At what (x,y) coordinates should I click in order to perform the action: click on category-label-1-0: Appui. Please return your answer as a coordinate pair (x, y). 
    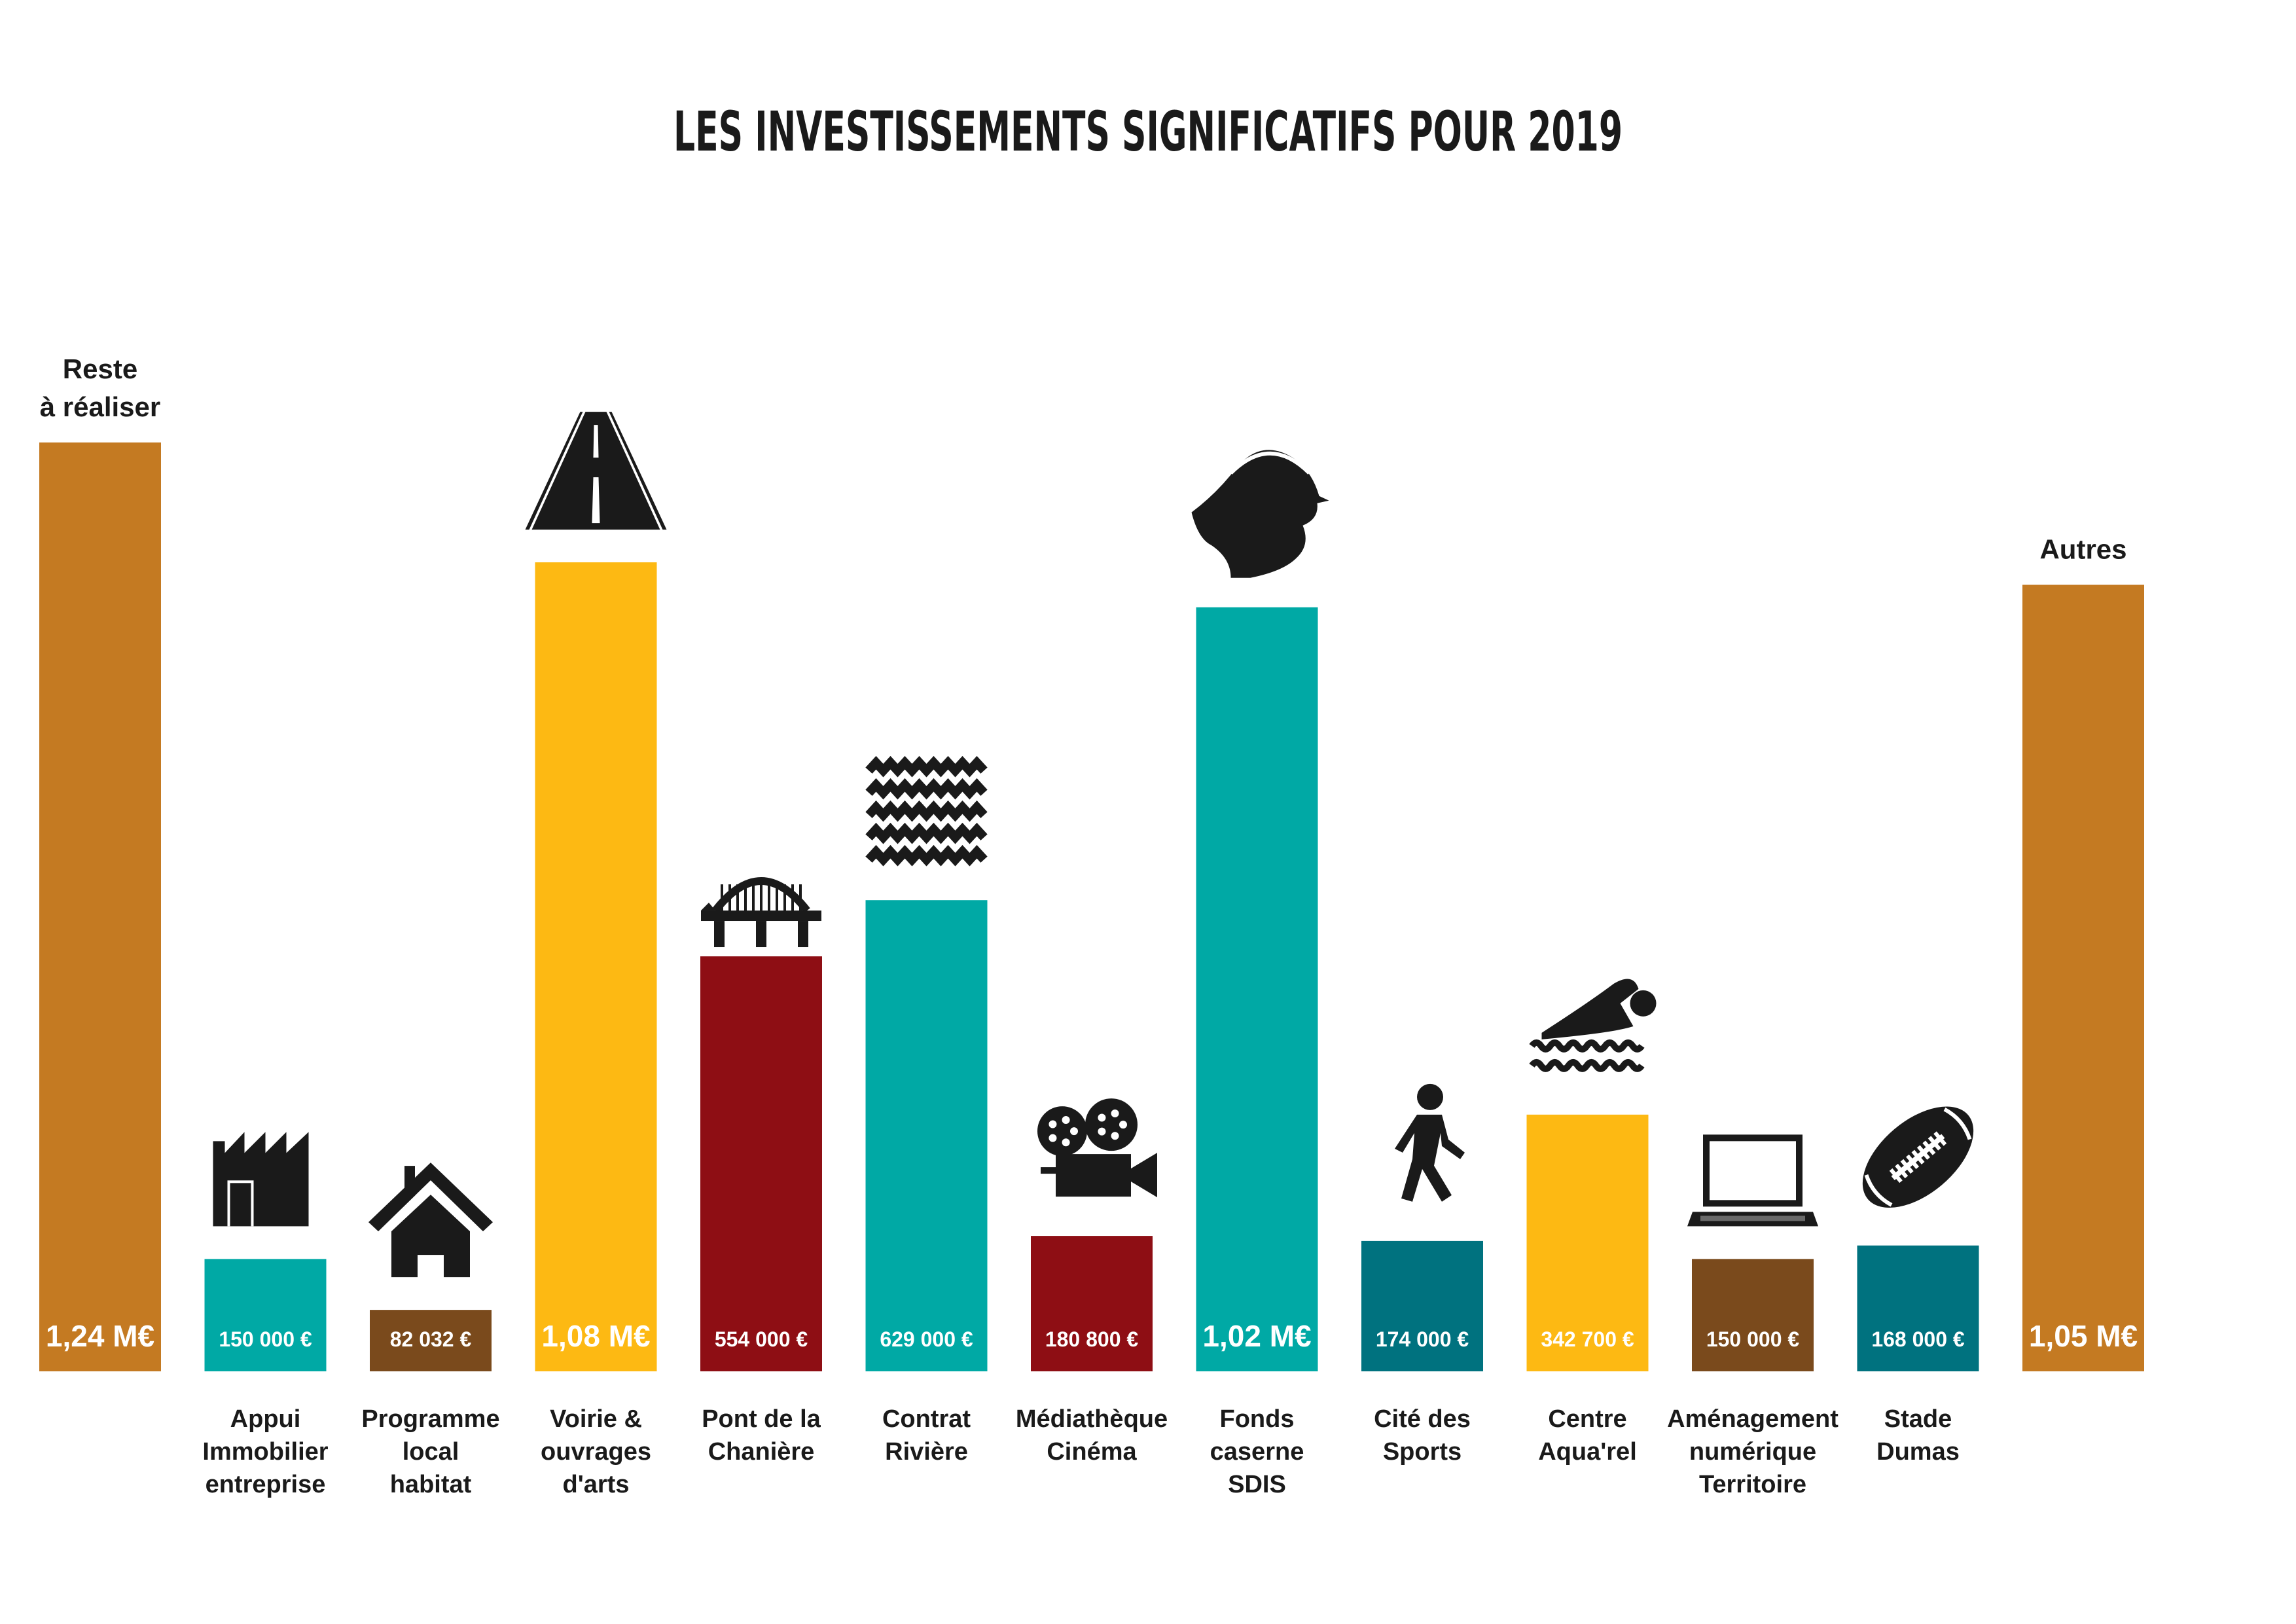
    Looking at the image, I should click on (265, 1419).